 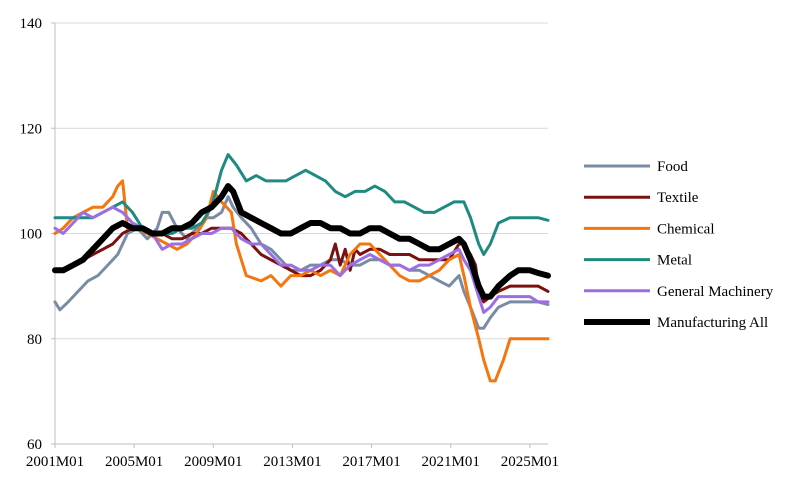 I want to click on series-line-metal, so click(x=301, y=204).